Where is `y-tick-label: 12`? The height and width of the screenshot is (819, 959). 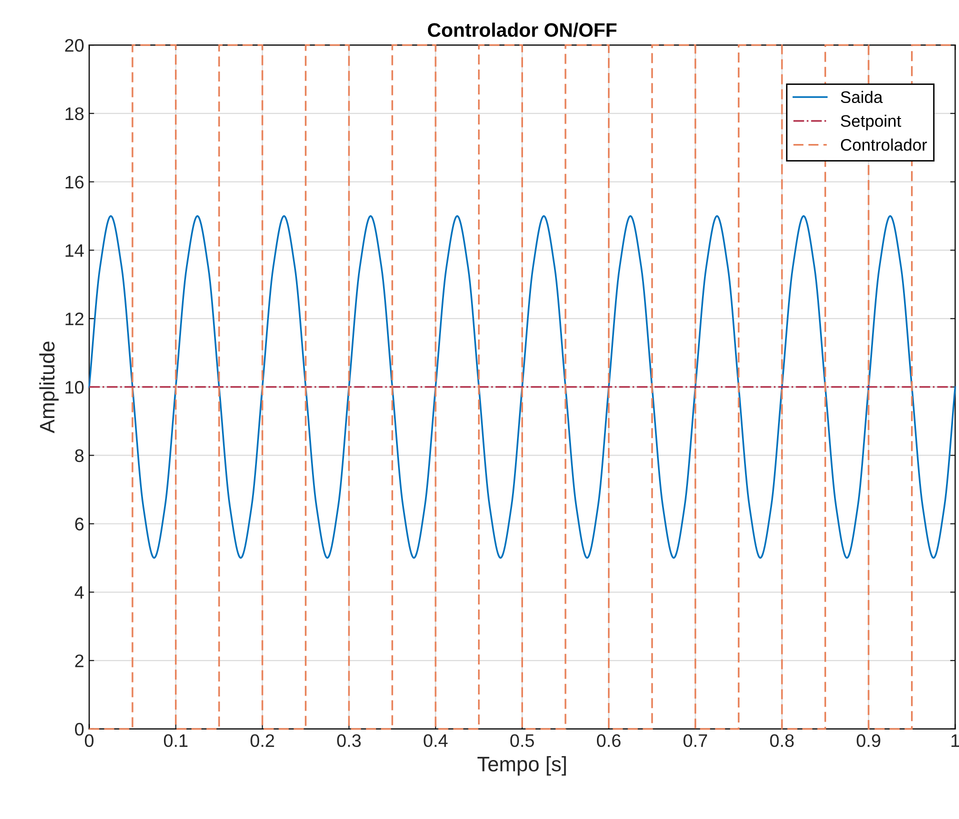
y-tick-label: 12 is located at coordinates (75, 319).